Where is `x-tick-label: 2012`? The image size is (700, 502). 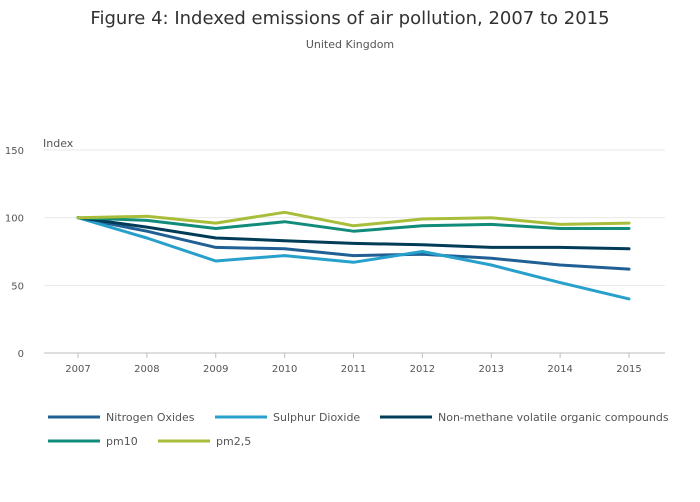
x-tick-label: 2012 is located at coordinates (422, 369).